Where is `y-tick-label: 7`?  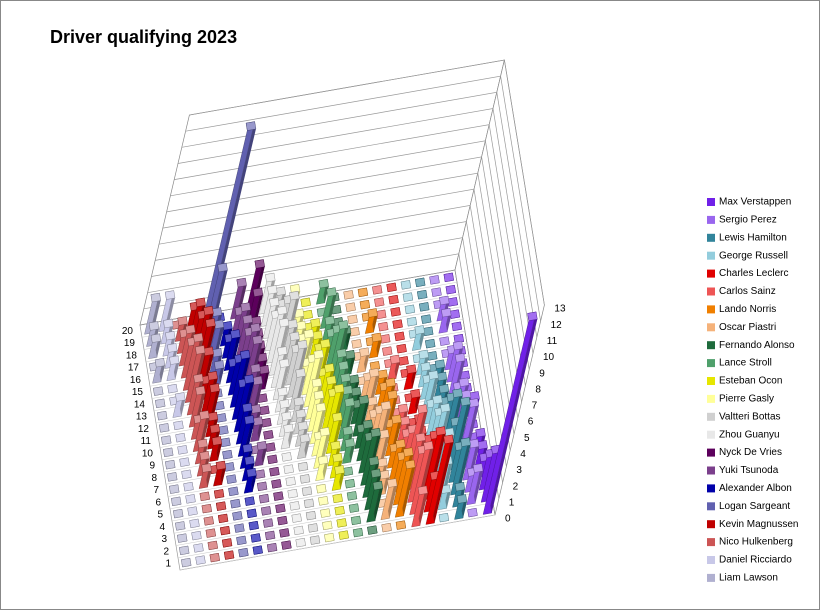
y-tick-label: 7 is located at coordinates (535, 406).